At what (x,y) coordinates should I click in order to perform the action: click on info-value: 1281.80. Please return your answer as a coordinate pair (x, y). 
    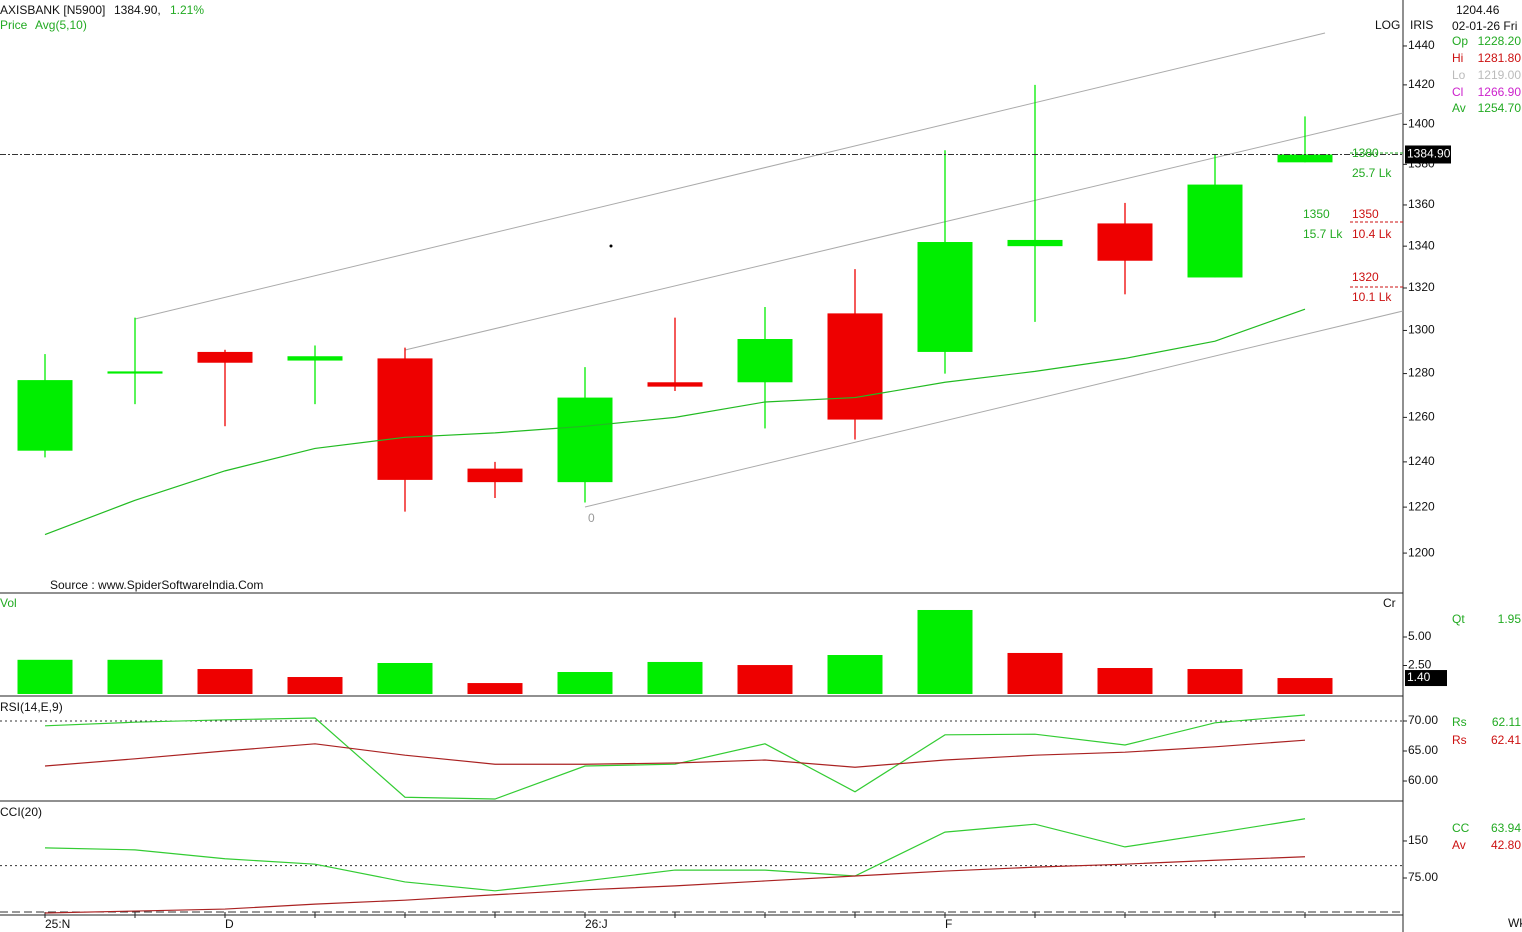
    Looking at the image, I should click on (1500, 58).